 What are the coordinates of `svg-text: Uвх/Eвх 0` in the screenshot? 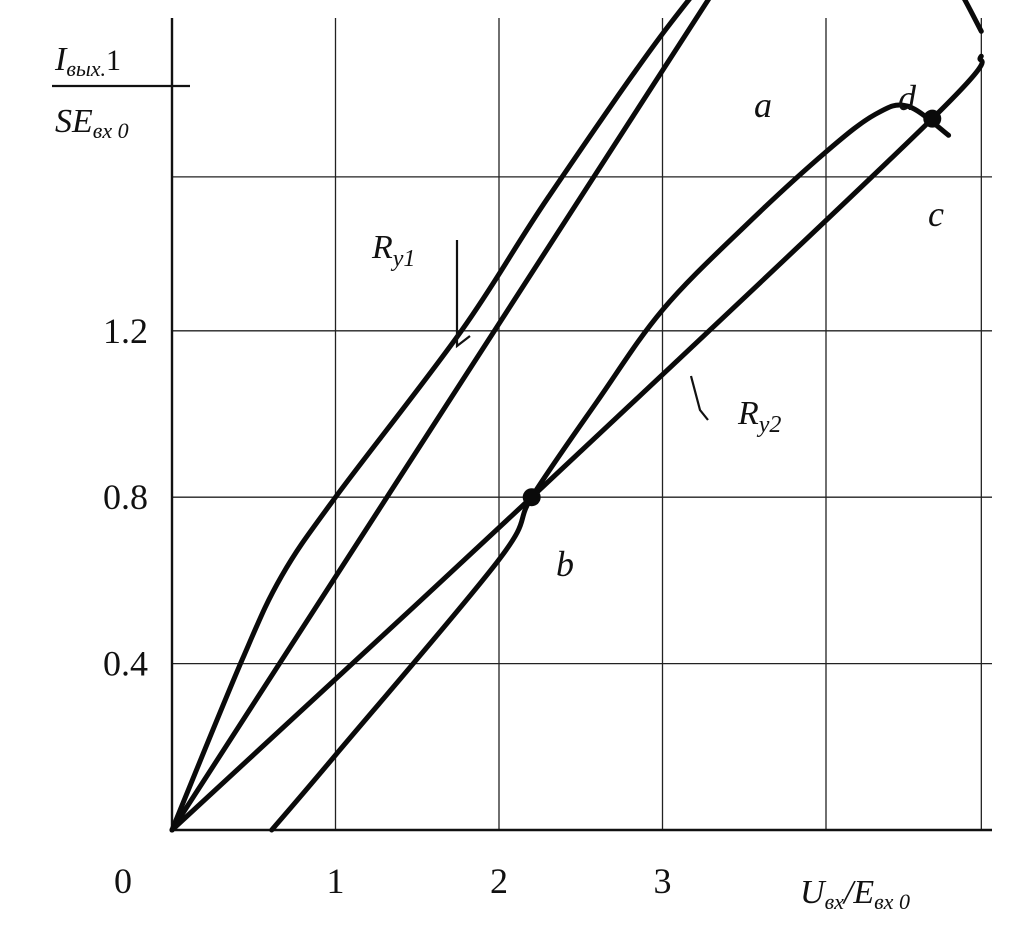 It's located at (855, 894).